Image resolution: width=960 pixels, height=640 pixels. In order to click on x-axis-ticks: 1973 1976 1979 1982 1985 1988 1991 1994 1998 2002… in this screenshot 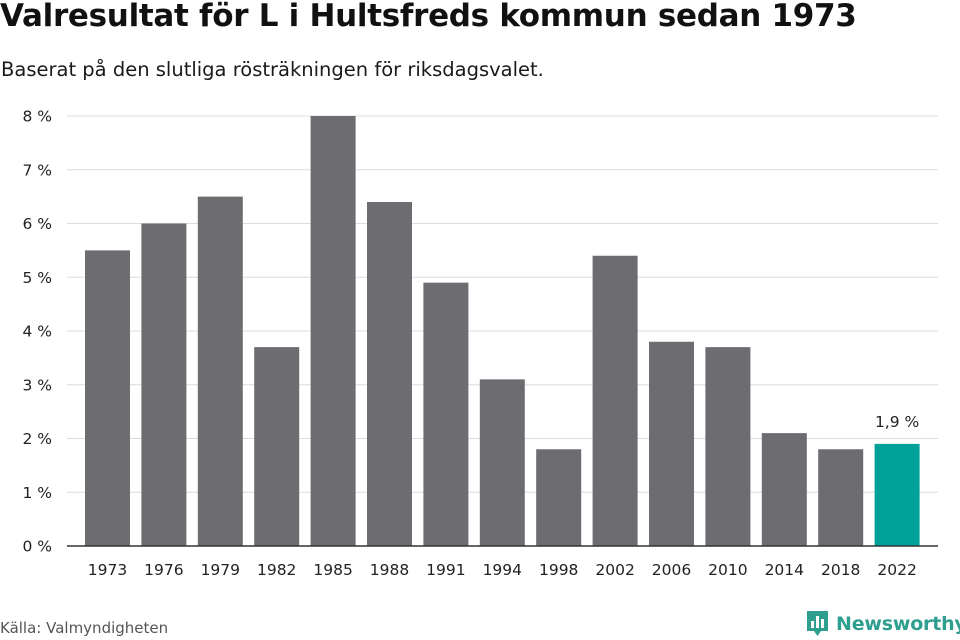, I will do `click(502, 570)`.